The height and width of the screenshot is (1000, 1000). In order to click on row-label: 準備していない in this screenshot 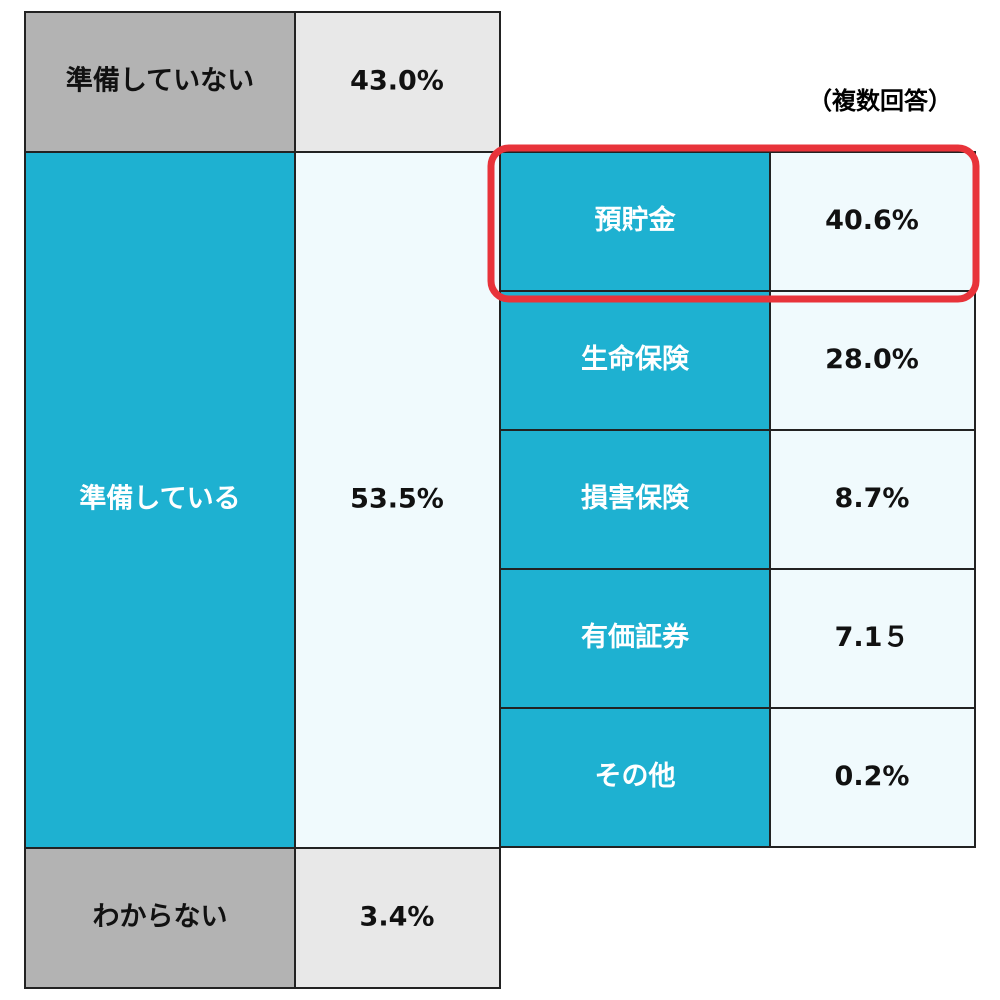, I will do `click(160, 81)`.